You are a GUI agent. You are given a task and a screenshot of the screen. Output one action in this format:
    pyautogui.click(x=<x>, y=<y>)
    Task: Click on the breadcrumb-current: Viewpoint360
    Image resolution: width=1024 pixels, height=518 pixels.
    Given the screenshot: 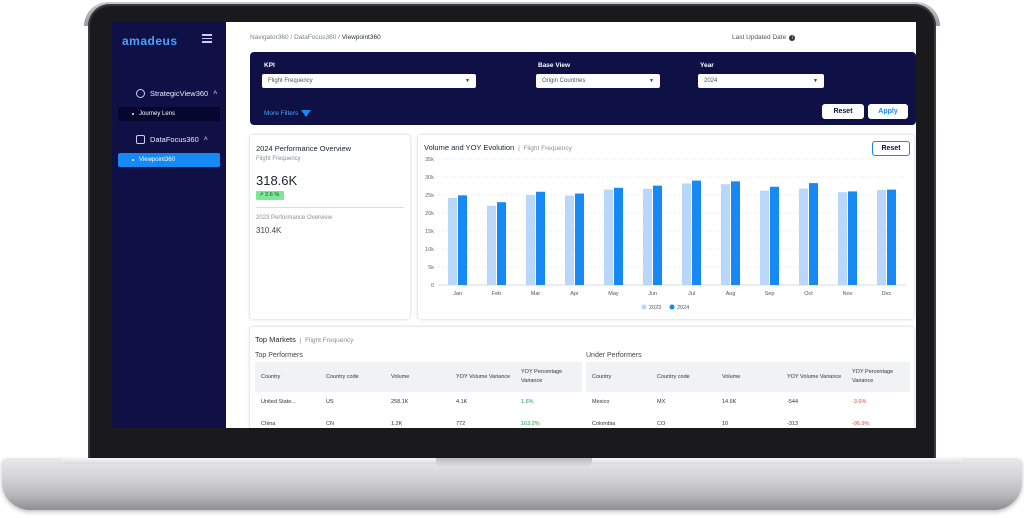 What is the action you would take?
    pyautogui.click(x=361, y=37)
    